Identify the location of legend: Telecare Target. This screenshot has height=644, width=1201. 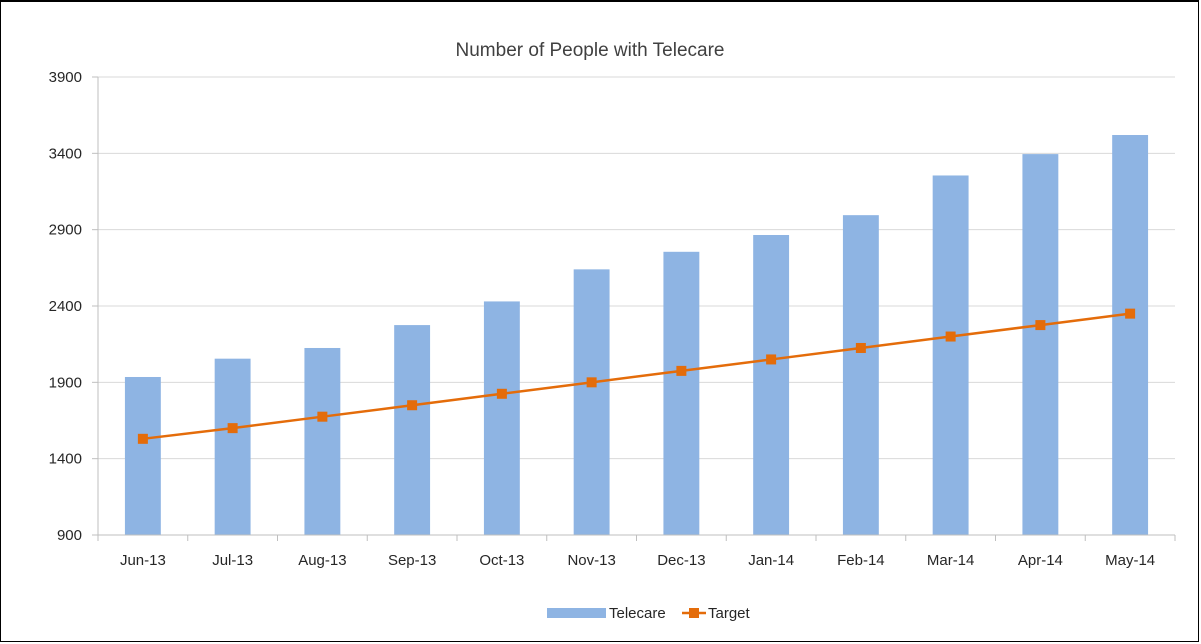
(649, 613).